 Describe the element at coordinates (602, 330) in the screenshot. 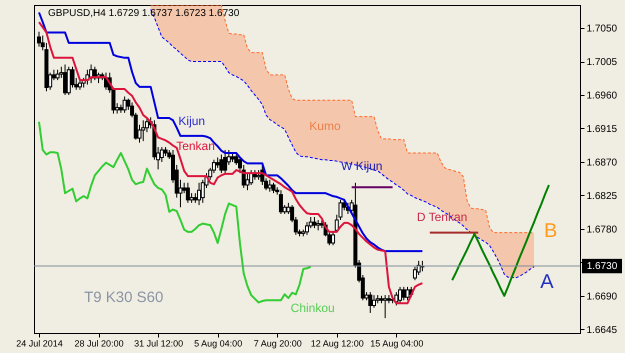

I see `y-tick-label: 1.6645` at that location.